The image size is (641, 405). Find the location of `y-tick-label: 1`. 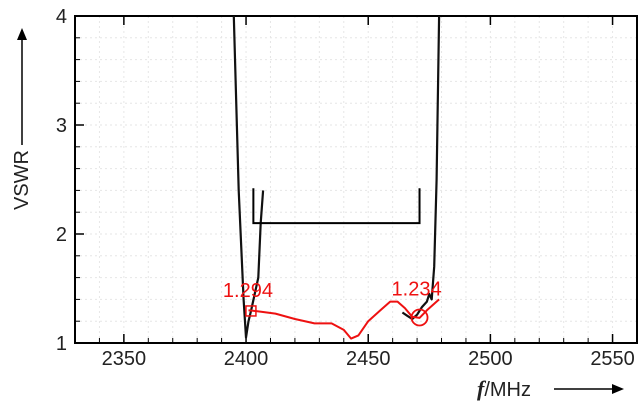

y-tick-label: 1 is located at coordinates (61, 344).